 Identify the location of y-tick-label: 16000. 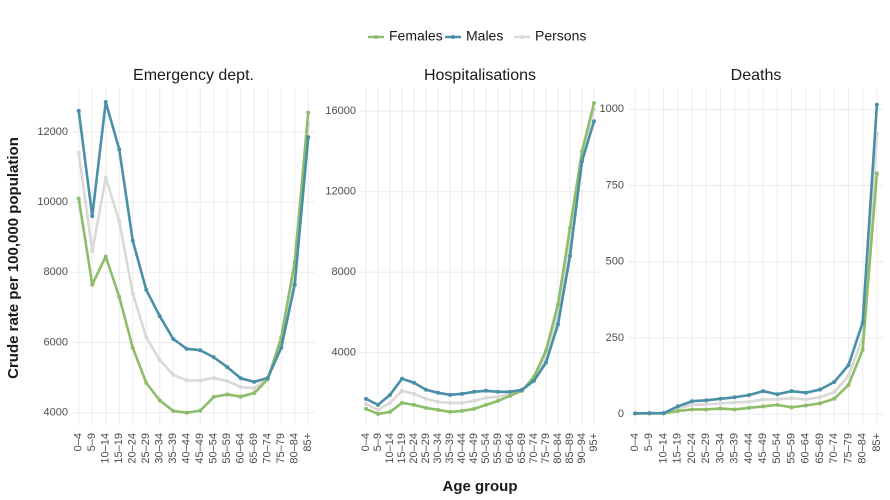
(340, 111).